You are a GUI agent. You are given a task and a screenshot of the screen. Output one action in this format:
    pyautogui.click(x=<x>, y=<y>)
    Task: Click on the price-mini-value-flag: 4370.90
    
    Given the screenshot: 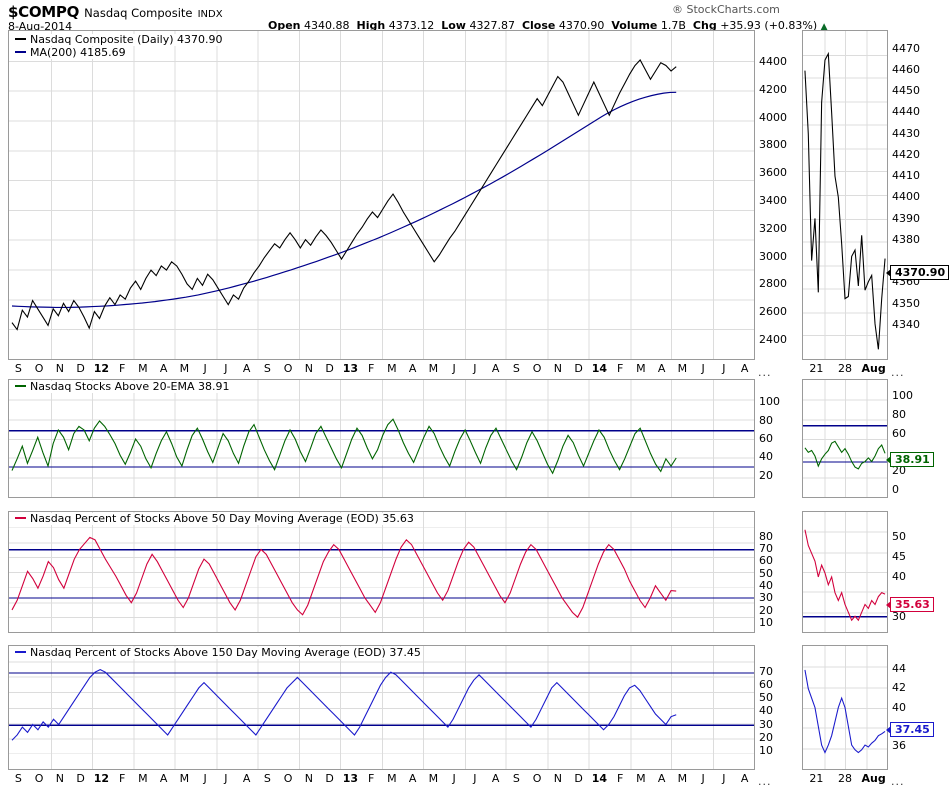 What is the action you would take?
    pyautogui.click(x=918, y=272)
    